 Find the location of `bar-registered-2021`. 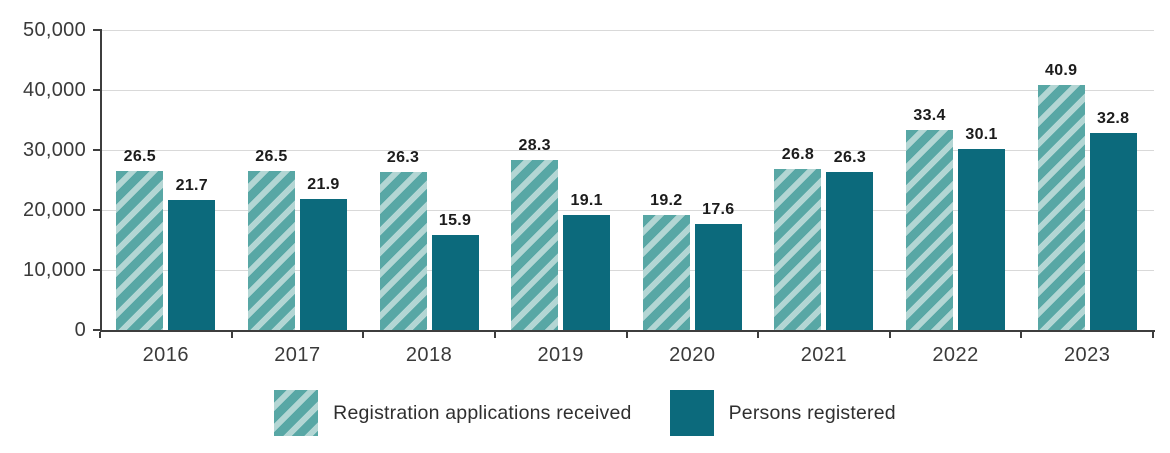

bar-registered-2021 is located at coordinates (850, 251).